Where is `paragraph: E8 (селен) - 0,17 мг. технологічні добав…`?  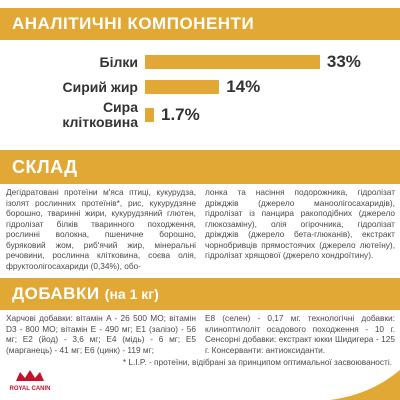 paragraph: E8 (селен) - 0,17 мг. технологічні добав… is located at coordinates (300, 334).